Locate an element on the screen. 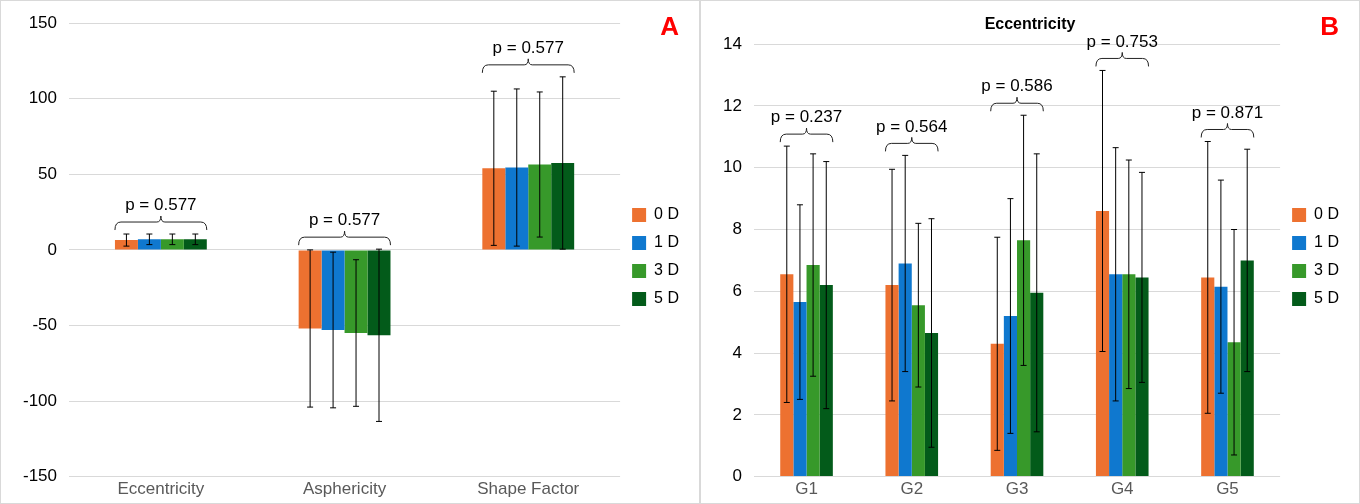 This screenshot has height=504, width=1360. y-tick-label: 10 is located at coordinates (732, 167).